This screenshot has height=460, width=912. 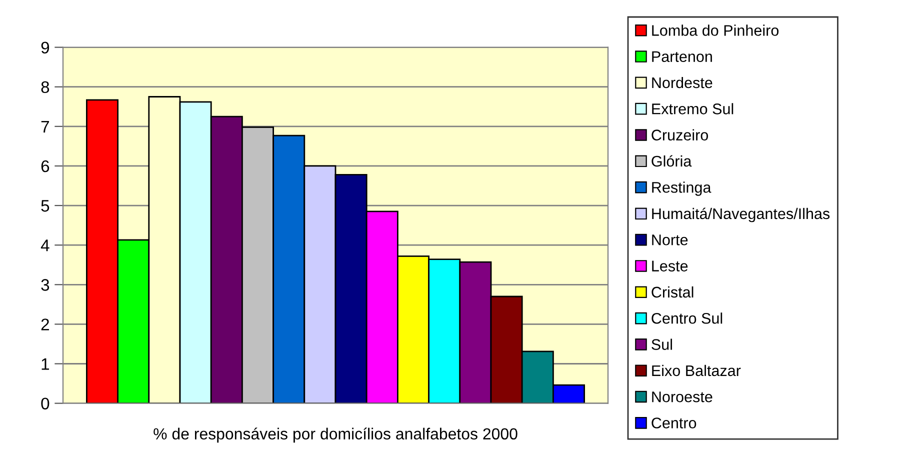 What do you see at coordinates (670, 266) in the screenshot?
I see `legend-label: Leste` at bounding box center [670, 266].